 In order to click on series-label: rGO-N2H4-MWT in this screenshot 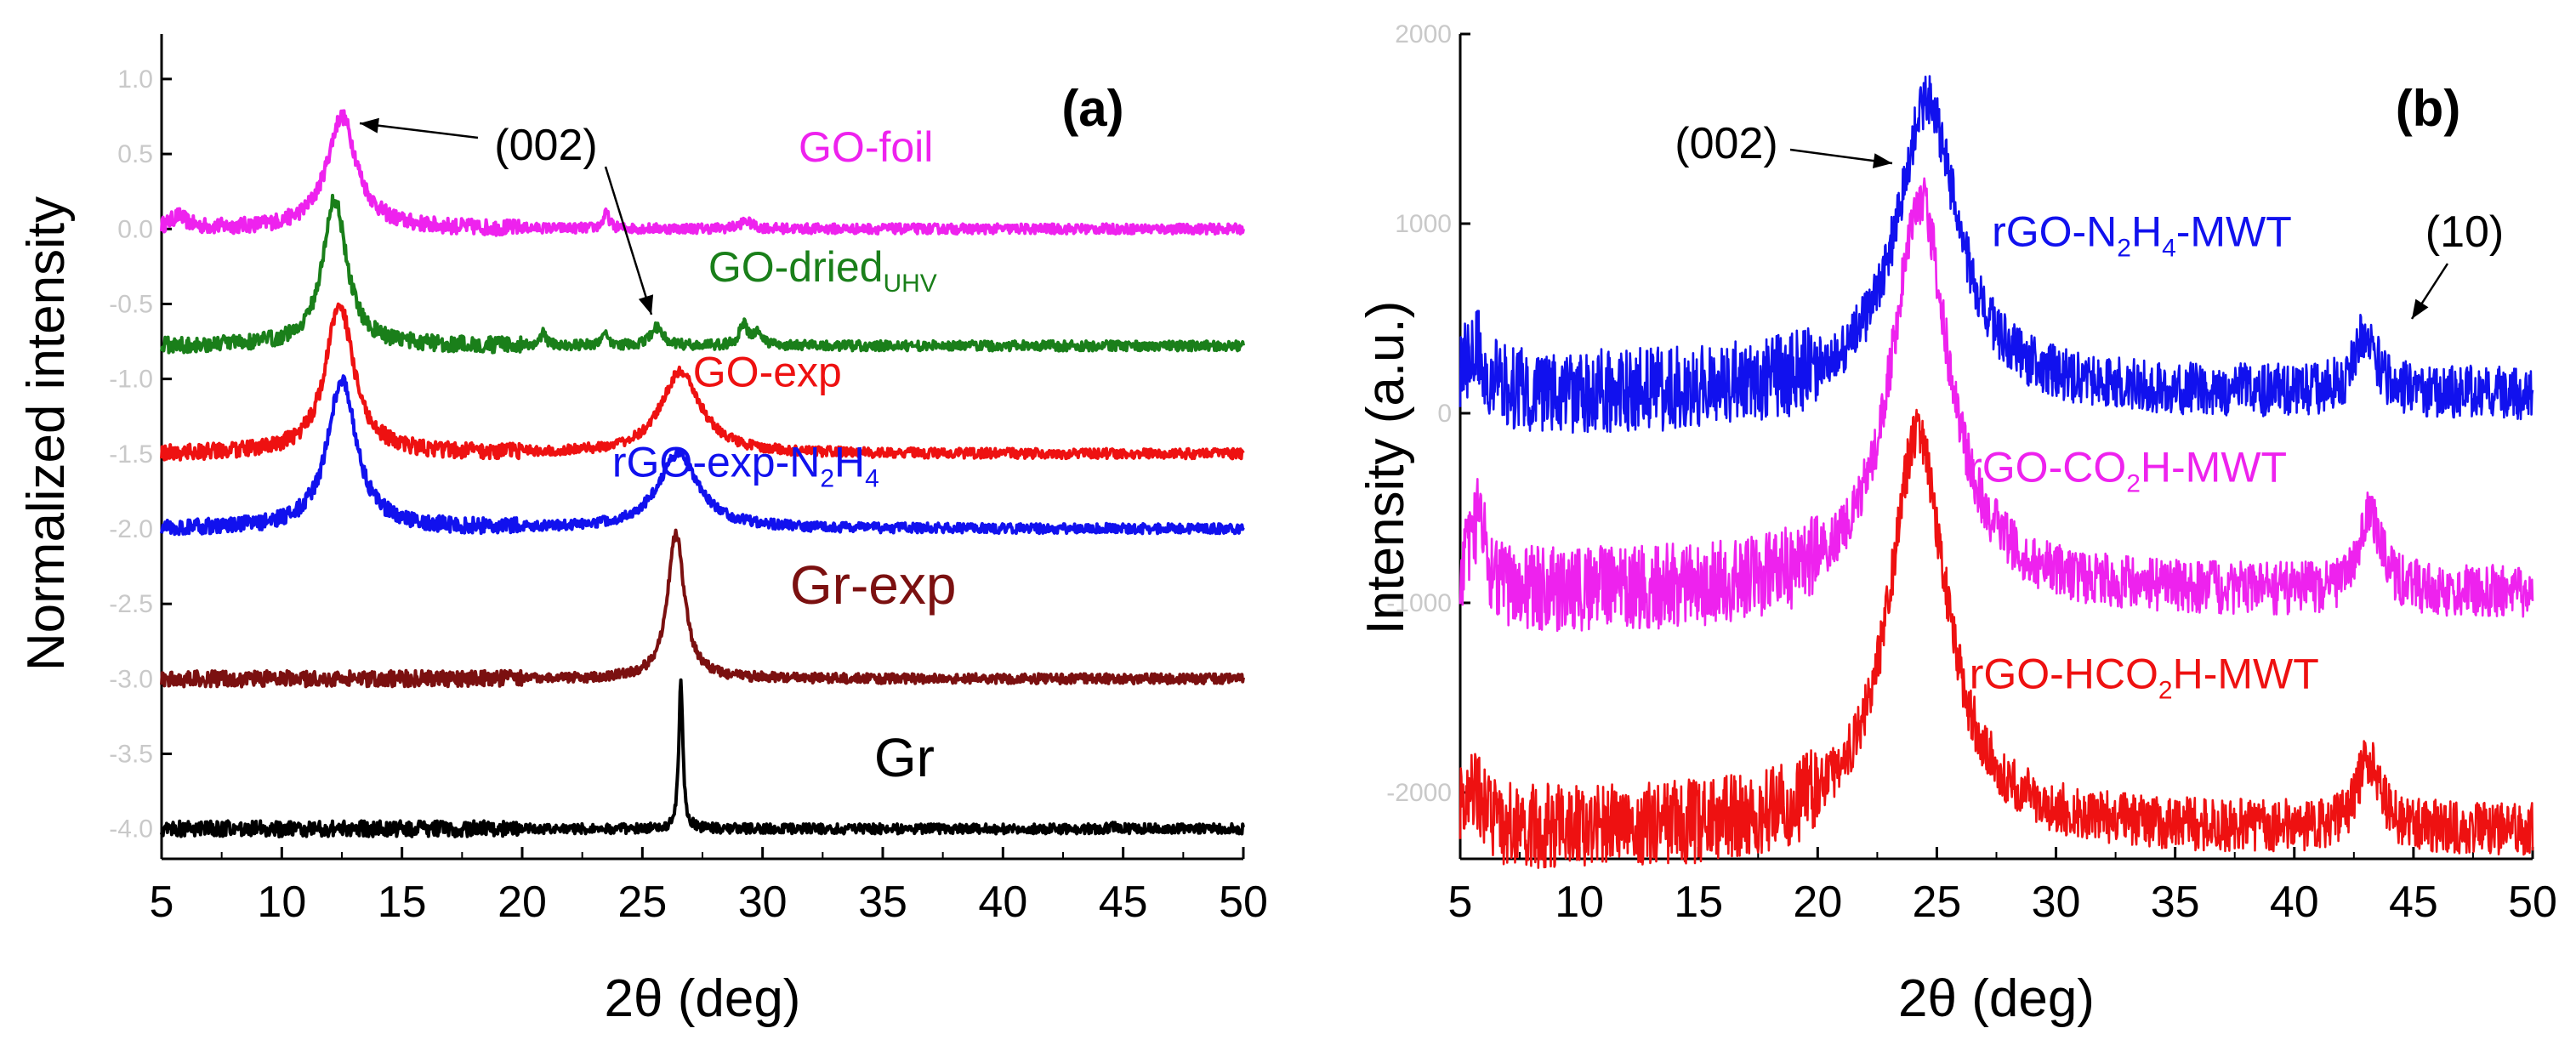, I will do `click(2142, 235)`.